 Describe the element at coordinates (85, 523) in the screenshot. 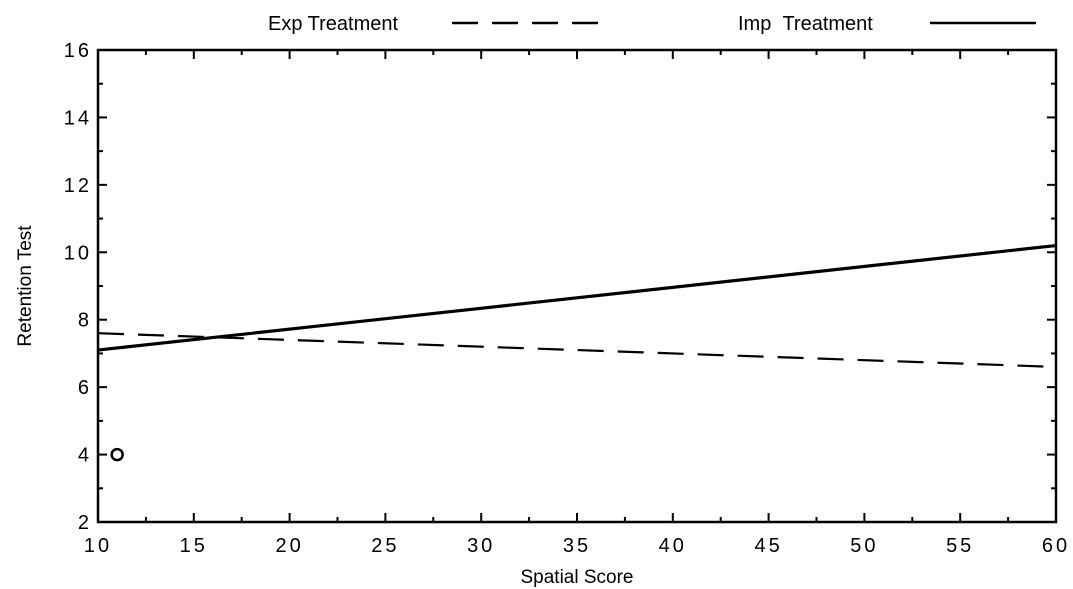

I see `y-tick-label: 2` at that location.